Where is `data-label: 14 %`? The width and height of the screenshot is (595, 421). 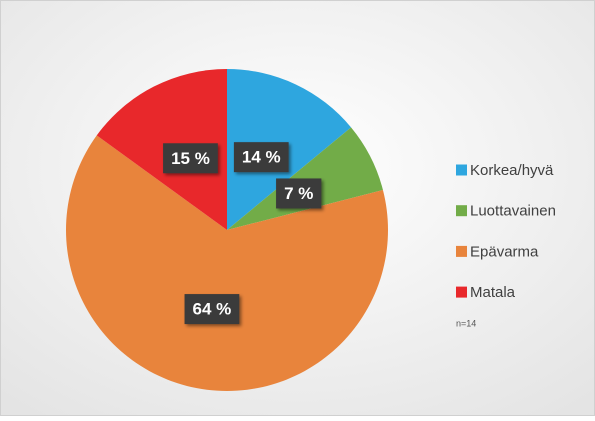
data-label: 14 % is located at coordinates (261, 157).